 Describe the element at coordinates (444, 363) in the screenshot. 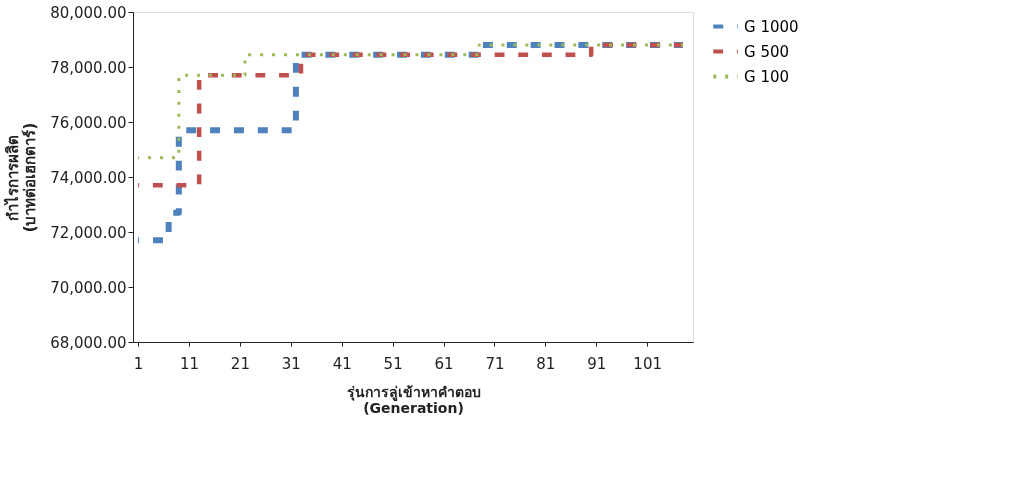

I see `x-tick-label: 61` at that location.